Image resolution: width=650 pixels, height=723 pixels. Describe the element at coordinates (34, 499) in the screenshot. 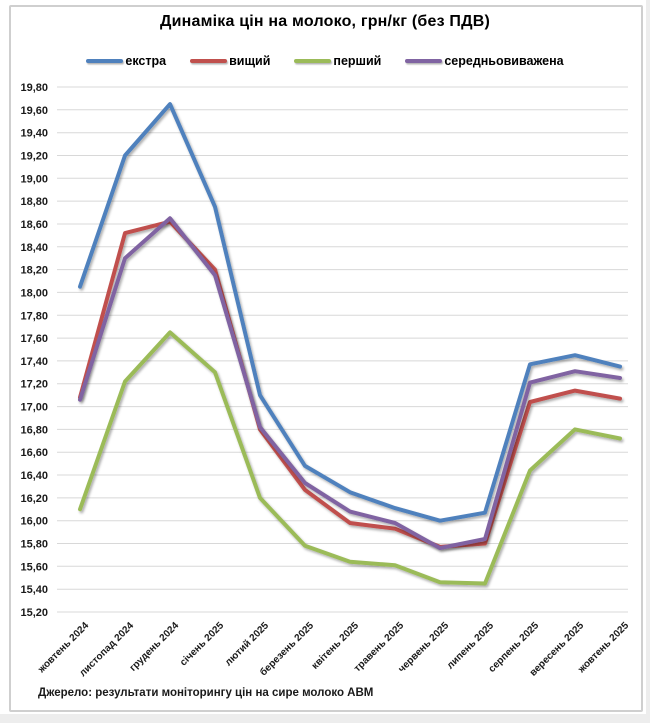

I see `y-axis-tick-label: 16,20` at that location.